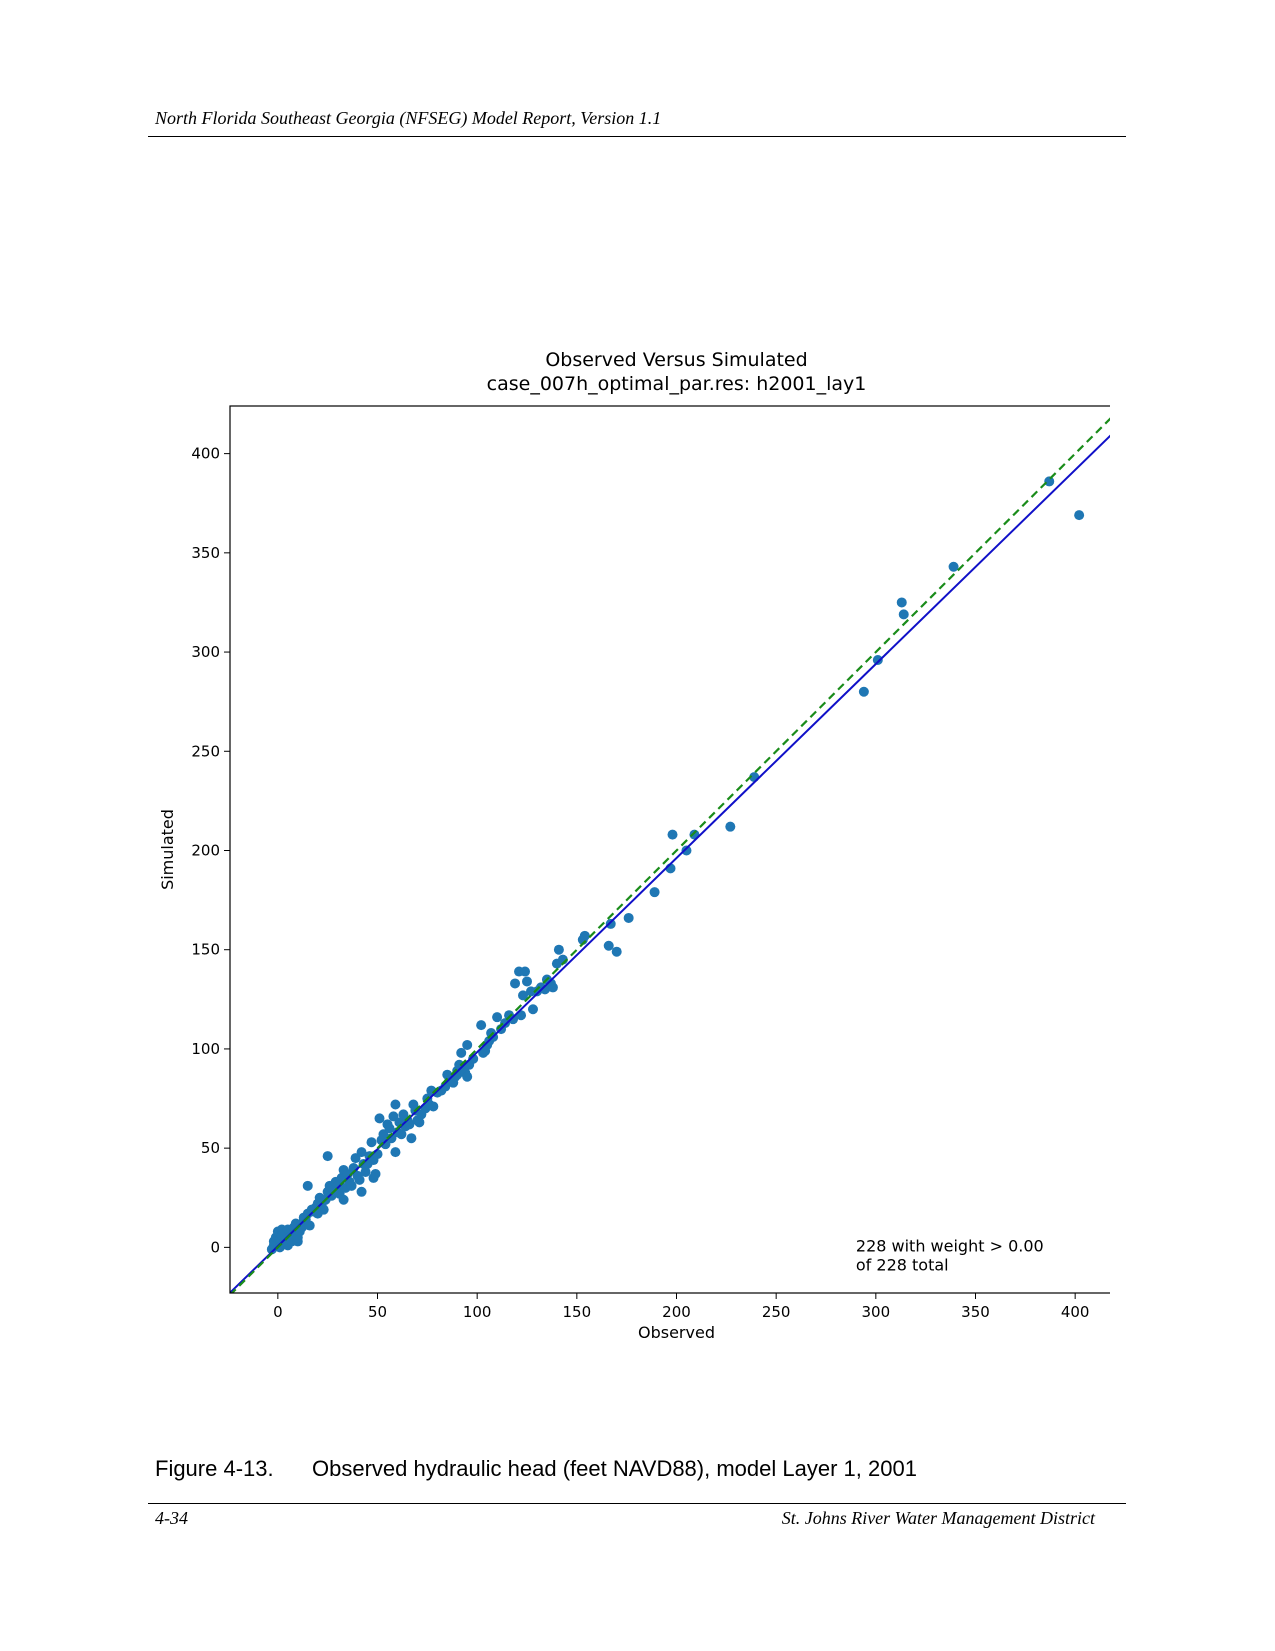  Describe the element at coordinates (1075, 1312) in the screenshot. I see `x-tick-label: 400` at that location.